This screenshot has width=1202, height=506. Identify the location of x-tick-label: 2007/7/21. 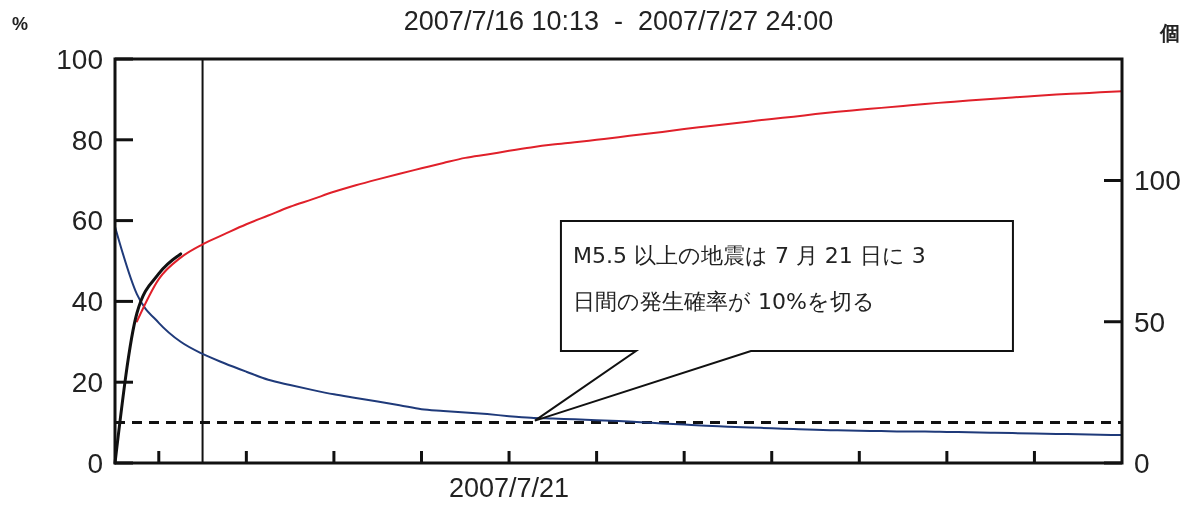
(509, 488).